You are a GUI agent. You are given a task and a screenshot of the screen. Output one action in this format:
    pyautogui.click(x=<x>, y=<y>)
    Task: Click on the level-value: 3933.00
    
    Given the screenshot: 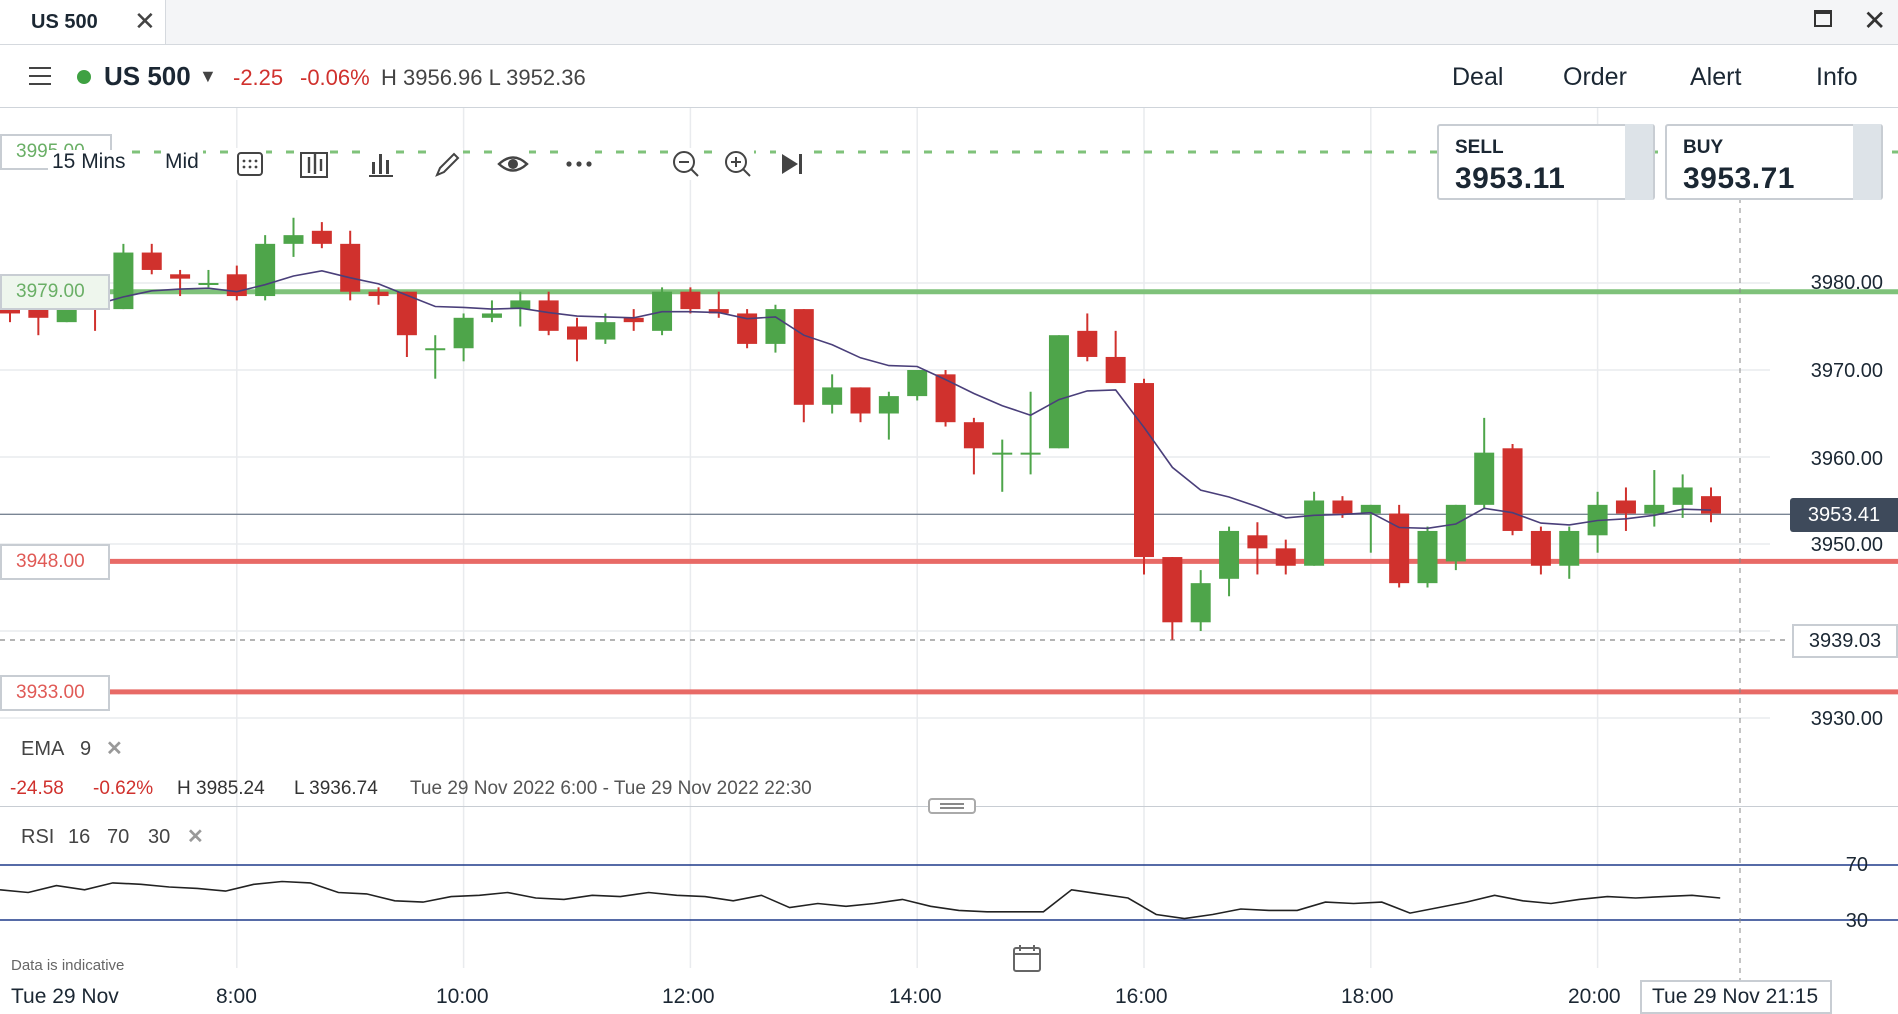 What is the action you would take?
    pyautogui.click(x=50, y=692)
    